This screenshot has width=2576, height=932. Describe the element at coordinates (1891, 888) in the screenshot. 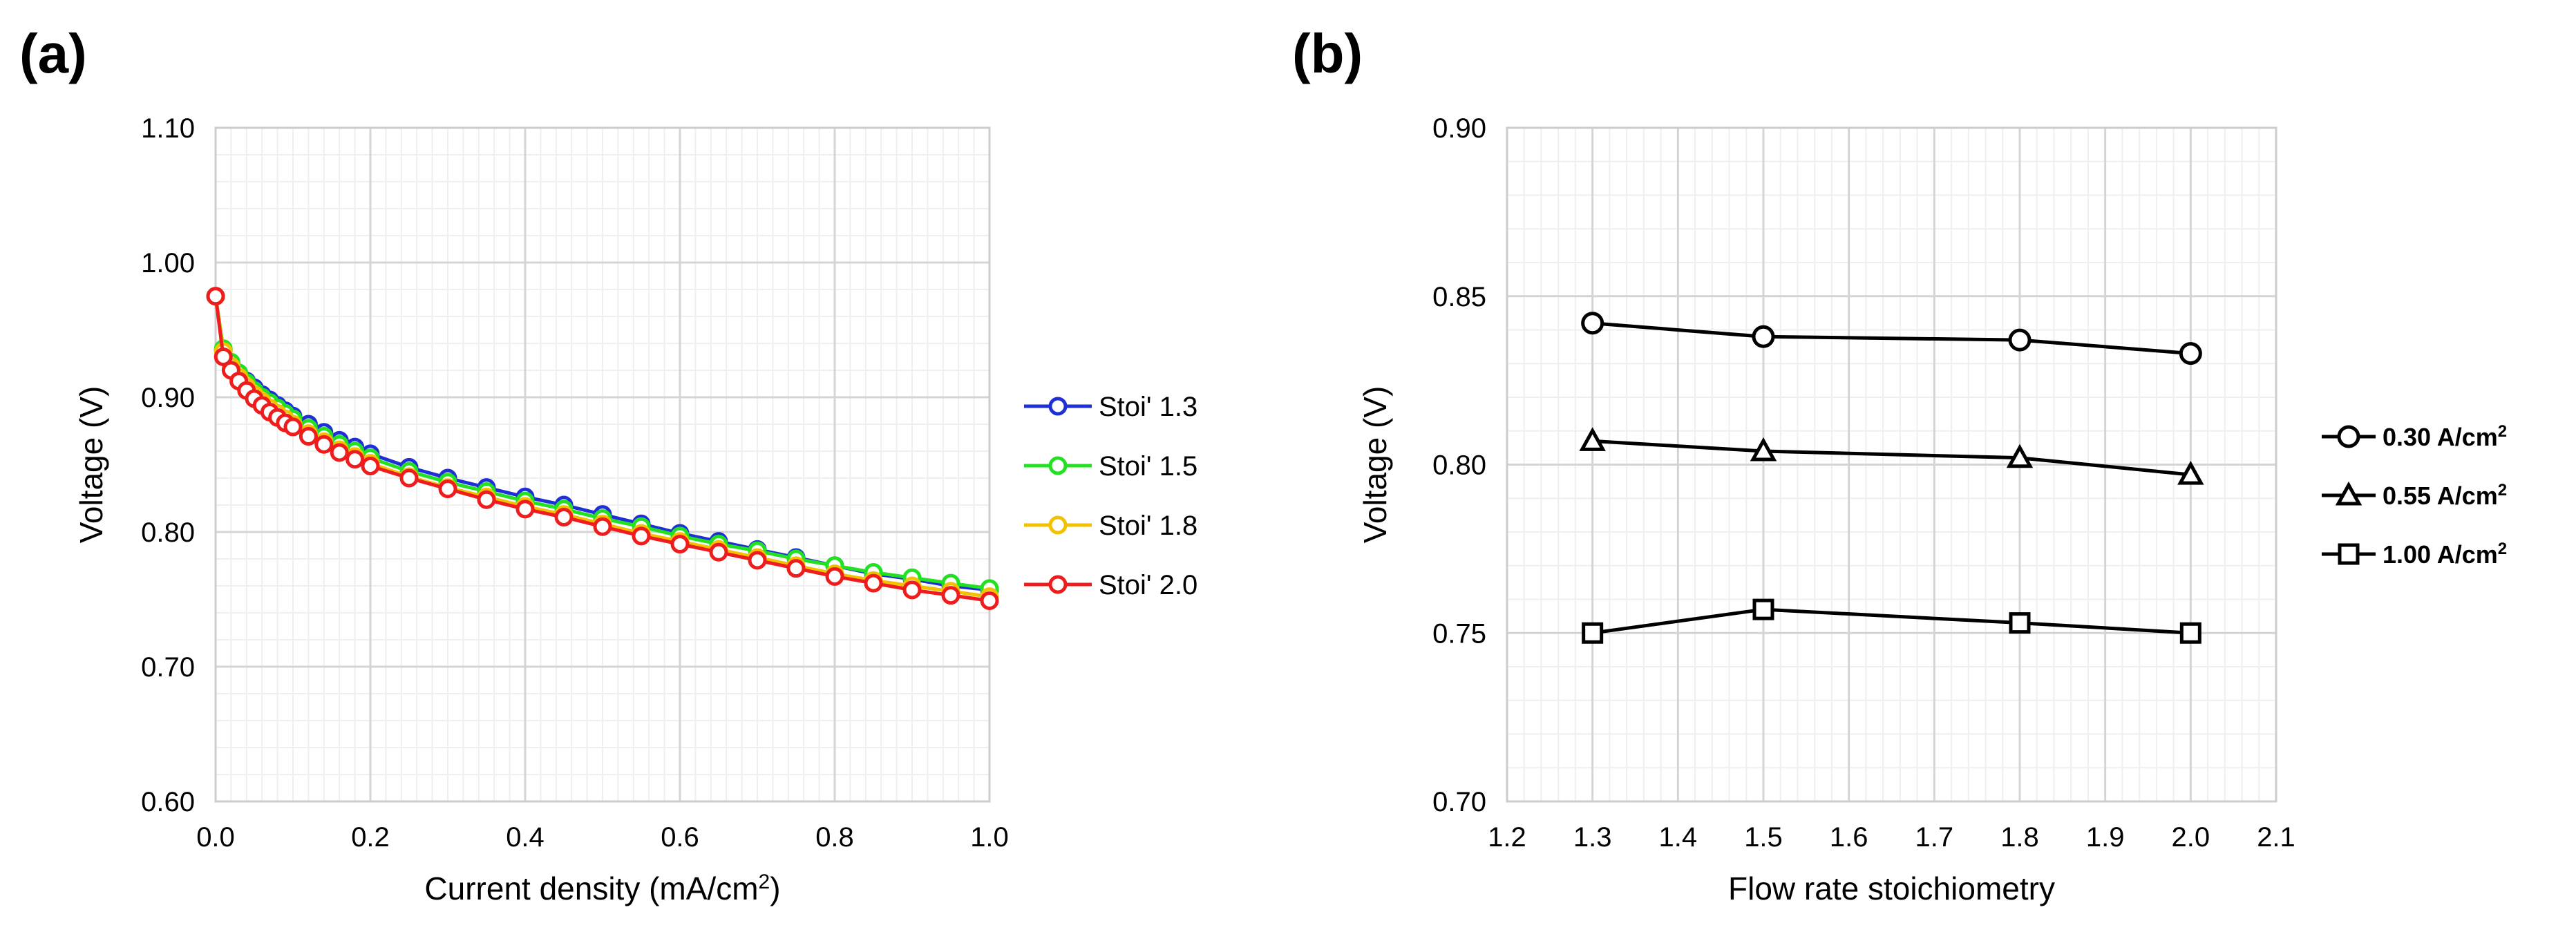

I see `x-axis-title: Flow rate stoichiometry` at that location.